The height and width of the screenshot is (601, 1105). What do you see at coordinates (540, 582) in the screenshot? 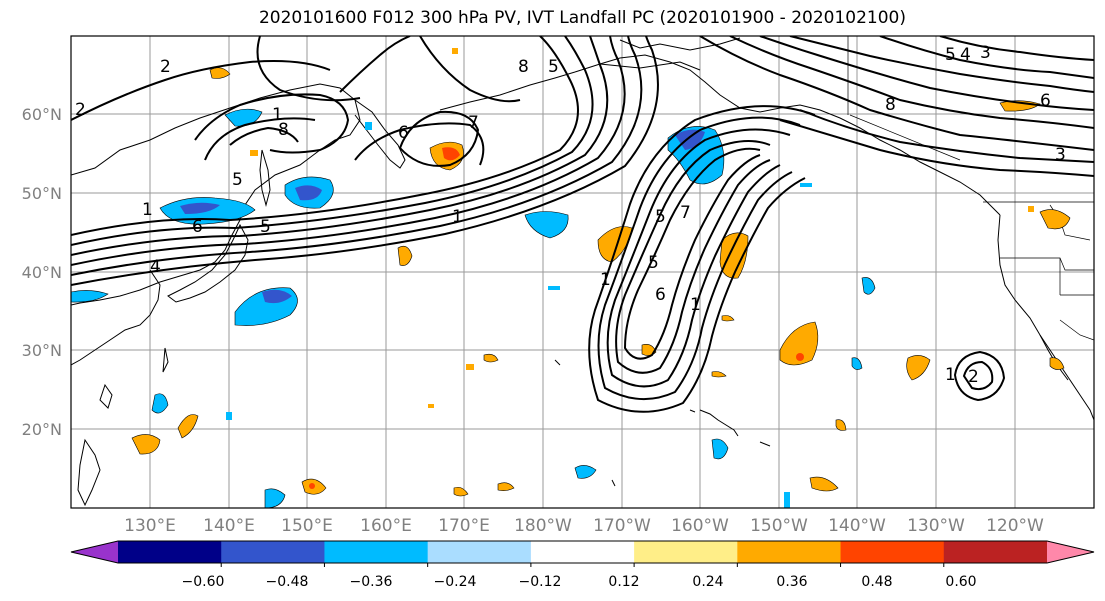
I see `colorbar-tick: −0.12` at bounding box center [540, 582].